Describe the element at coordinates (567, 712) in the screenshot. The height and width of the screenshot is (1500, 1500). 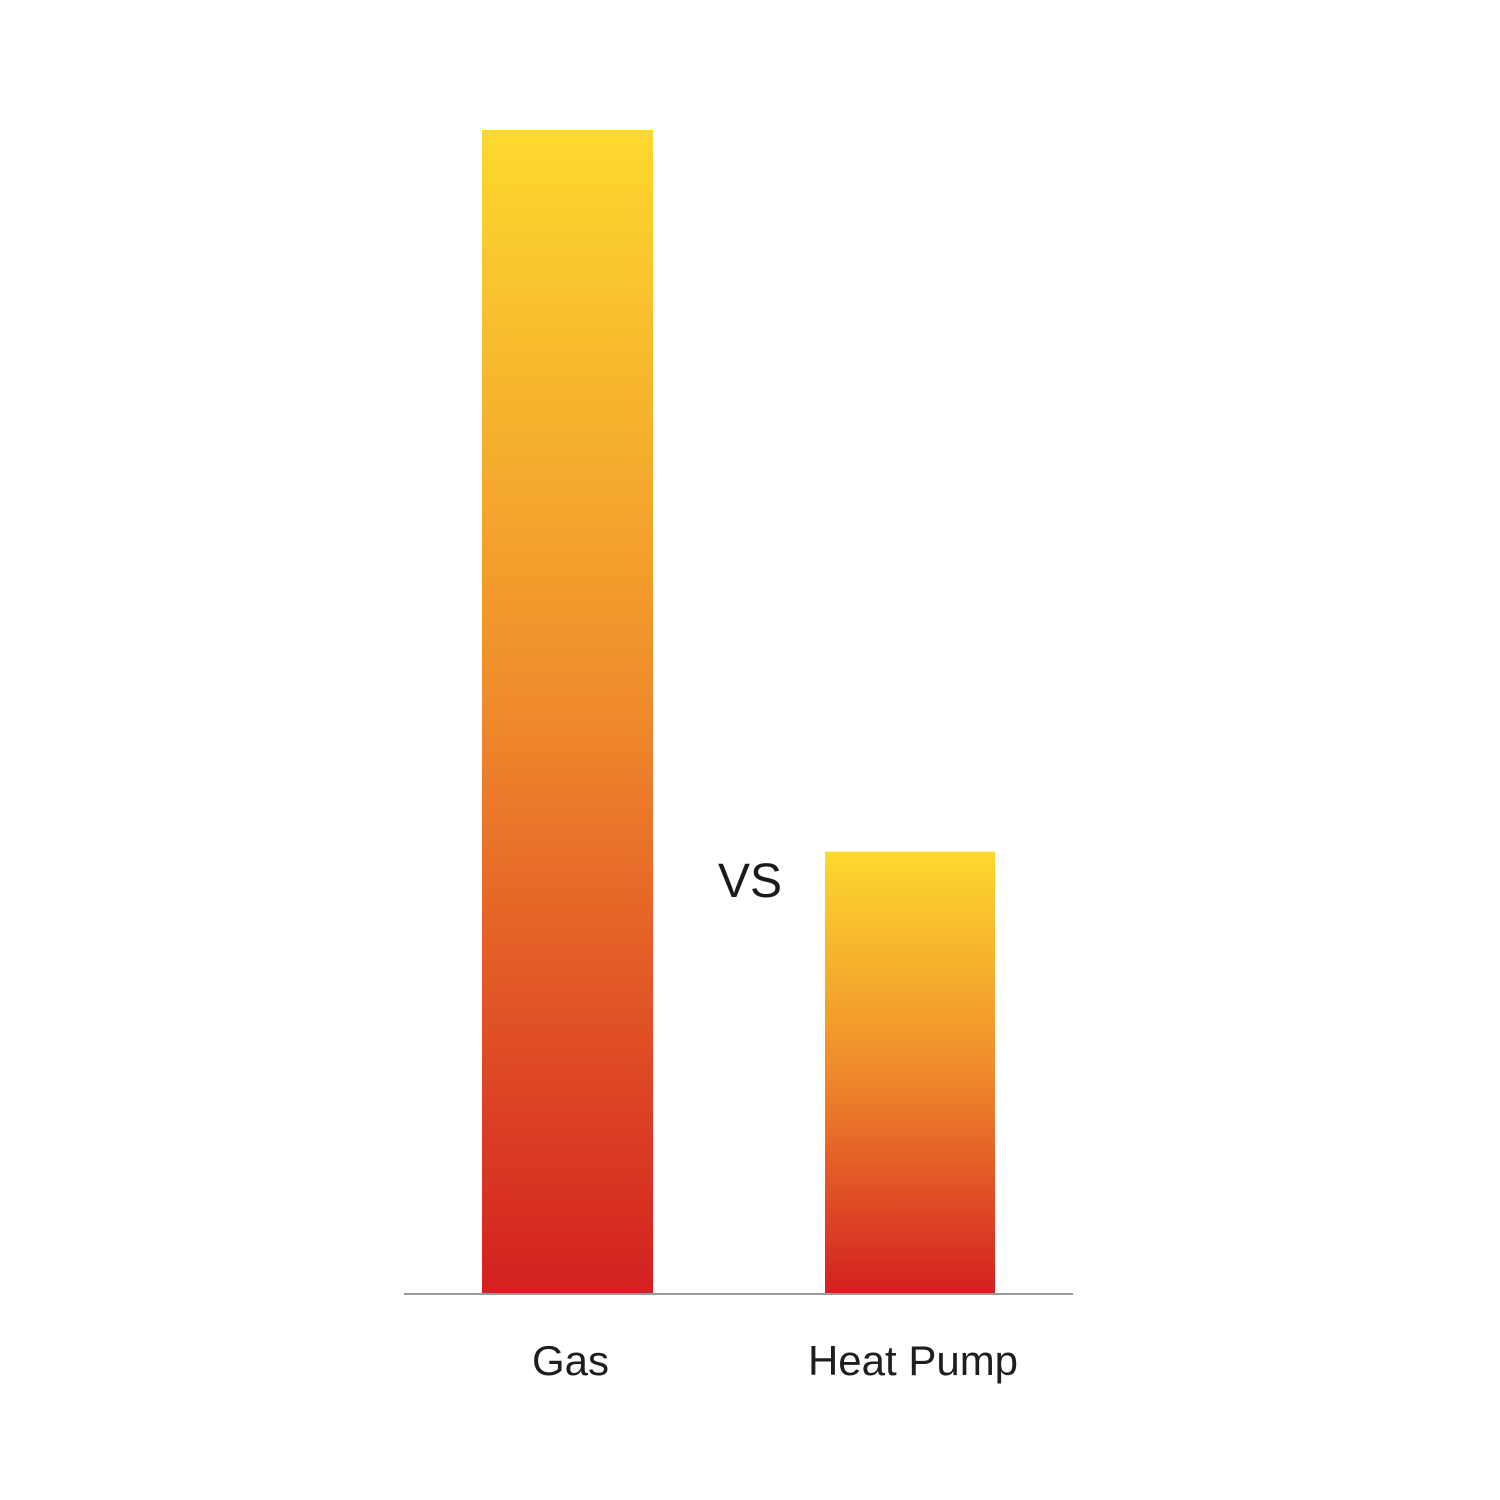
I see `bar-gas` at that location.